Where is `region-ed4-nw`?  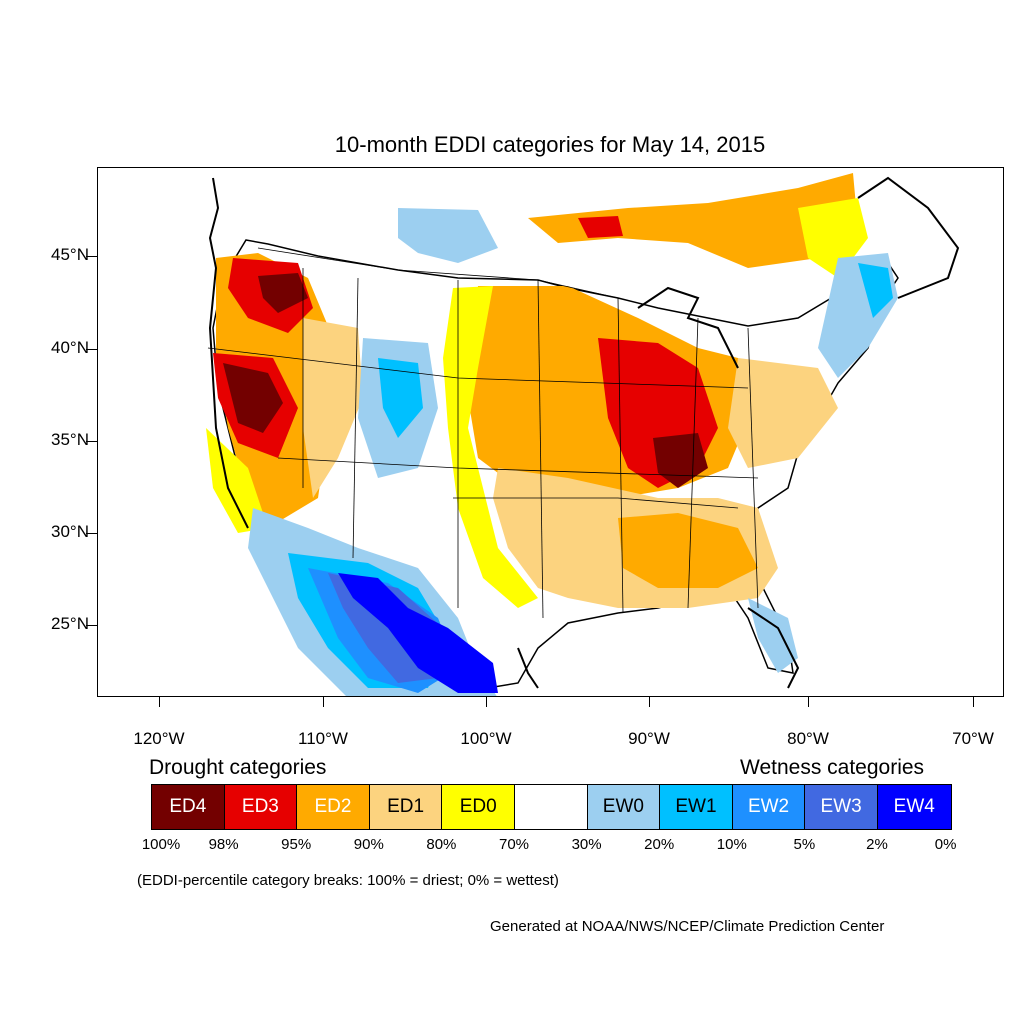 region-ed4-nw is located at coordinates (283, 293).